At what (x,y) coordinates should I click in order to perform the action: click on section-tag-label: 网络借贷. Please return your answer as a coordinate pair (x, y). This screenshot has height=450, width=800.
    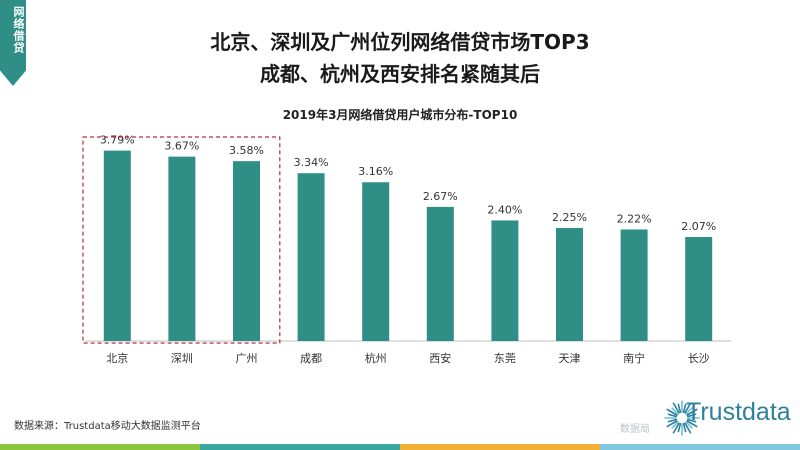
    Looking at the image, I should click on (18, 30).